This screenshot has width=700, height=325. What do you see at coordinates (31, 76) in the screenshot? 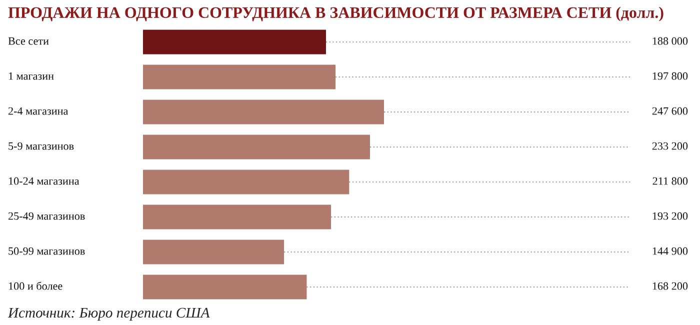
I see `y-tick-label: 1 магазин` at bounding box center [31, 76].